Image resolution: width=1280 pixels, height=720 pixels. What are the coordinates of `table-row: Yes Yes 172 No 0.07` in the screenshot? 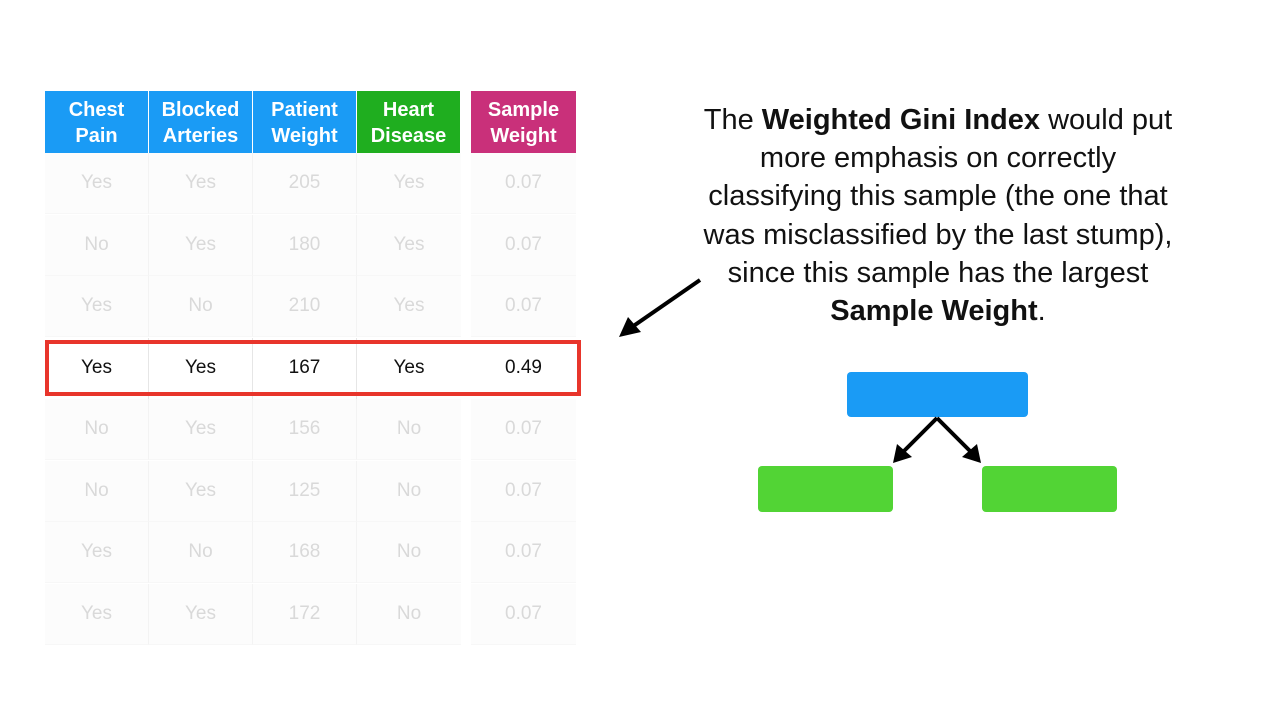 It's located at (310, 614).